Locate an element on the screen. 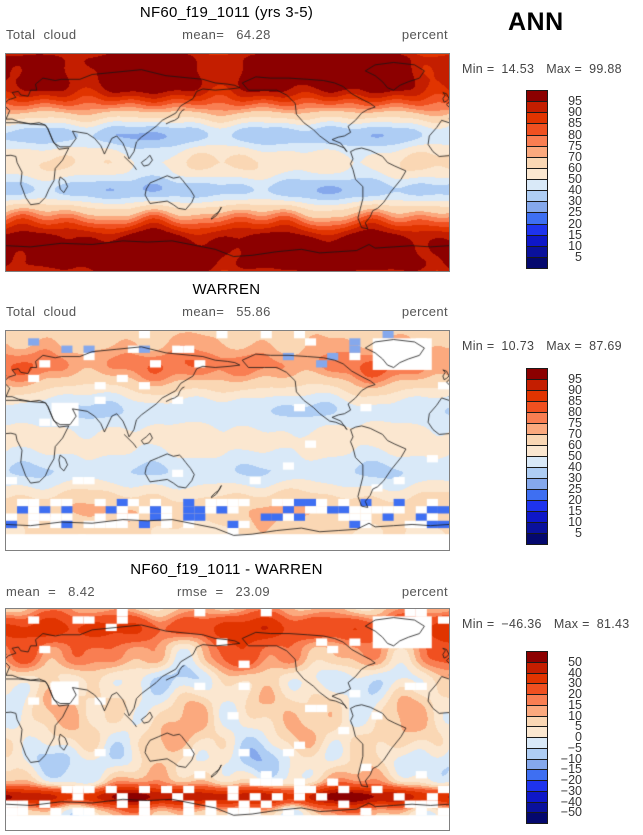 Image resolution: width=643 pixels, height=835 pixels. panel3-min-value: −46.36 is located at coordinates (521, 624).